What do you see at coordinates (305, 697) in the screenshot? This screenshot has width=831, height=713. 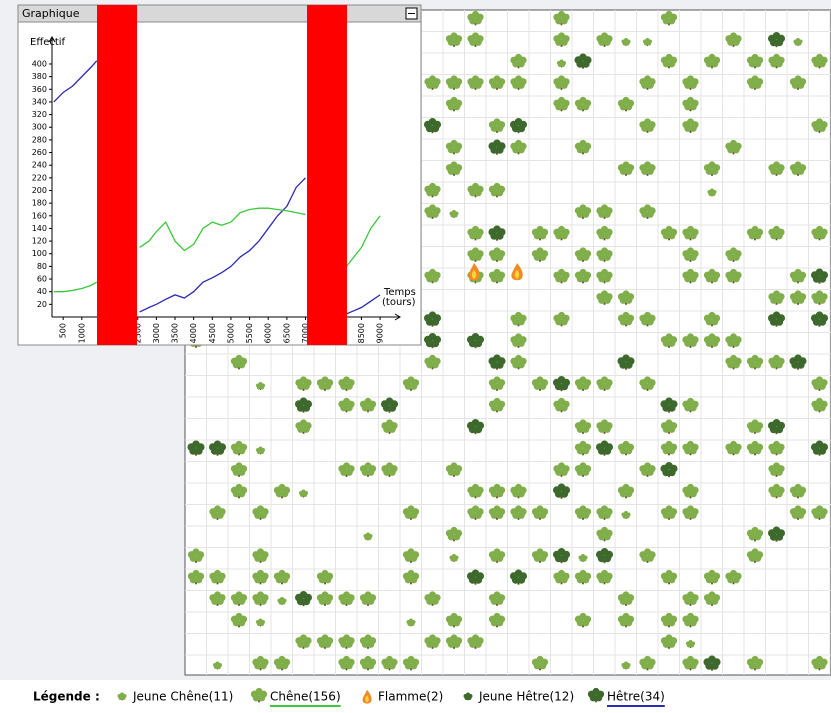 I see `legend-label: Chêne(156)` at bounding box center [305, 697].